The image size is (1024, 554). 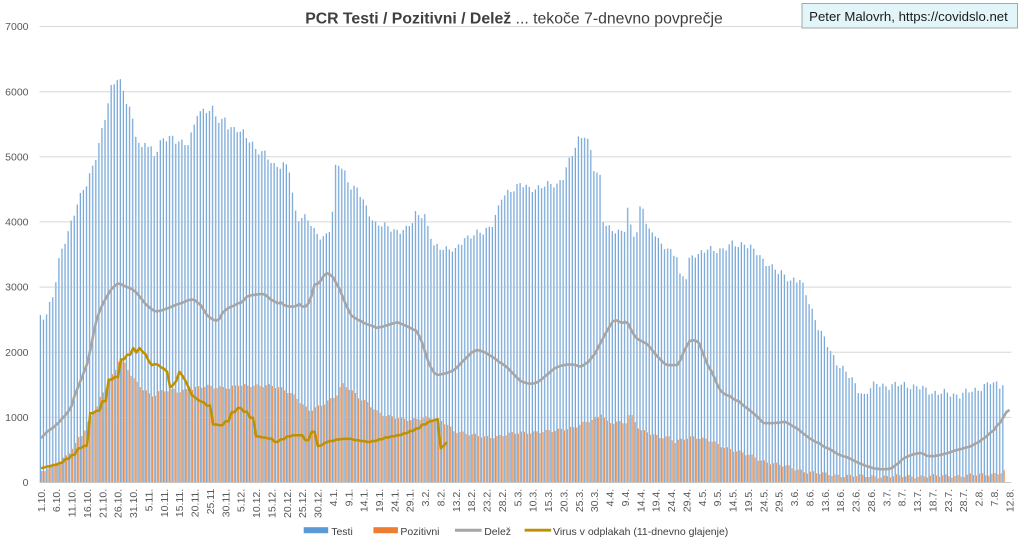 What do you see at coordinates (73, 503) in the screenshot?
I see `svg-text: 11.10.` at bounding box center [73, 503].